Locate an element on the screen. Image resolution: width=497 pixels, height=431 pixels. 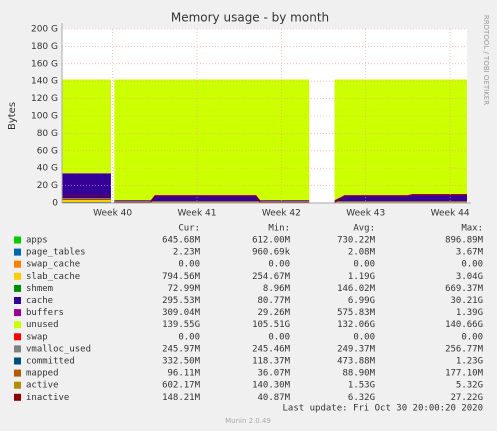
legend-value: 3.04G is located at coordinates (469, 277).